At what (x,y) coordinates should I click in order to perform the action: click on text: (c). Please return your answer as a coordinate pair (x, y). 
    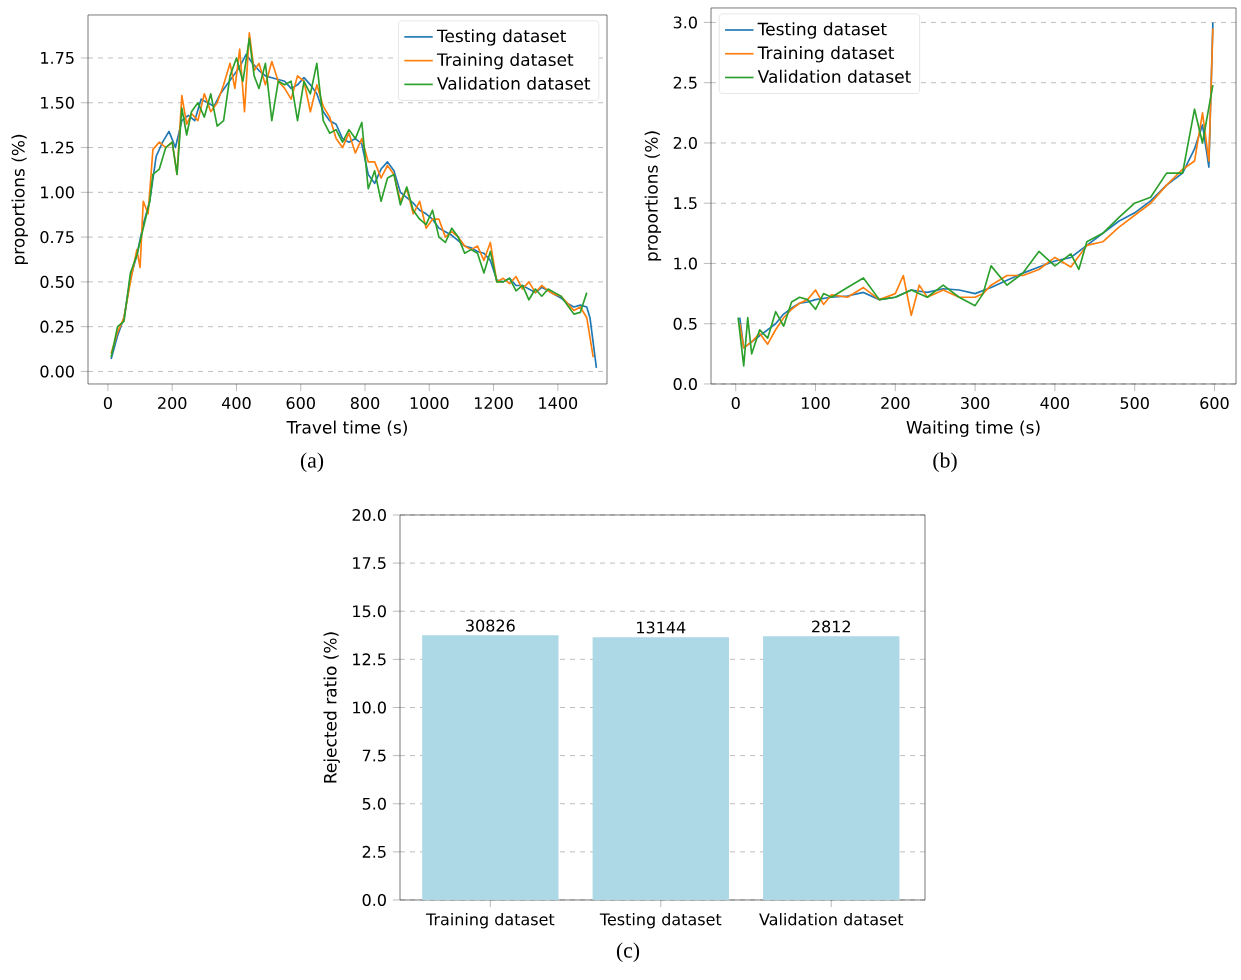
    Looking at the image, I should click on (628, 952).